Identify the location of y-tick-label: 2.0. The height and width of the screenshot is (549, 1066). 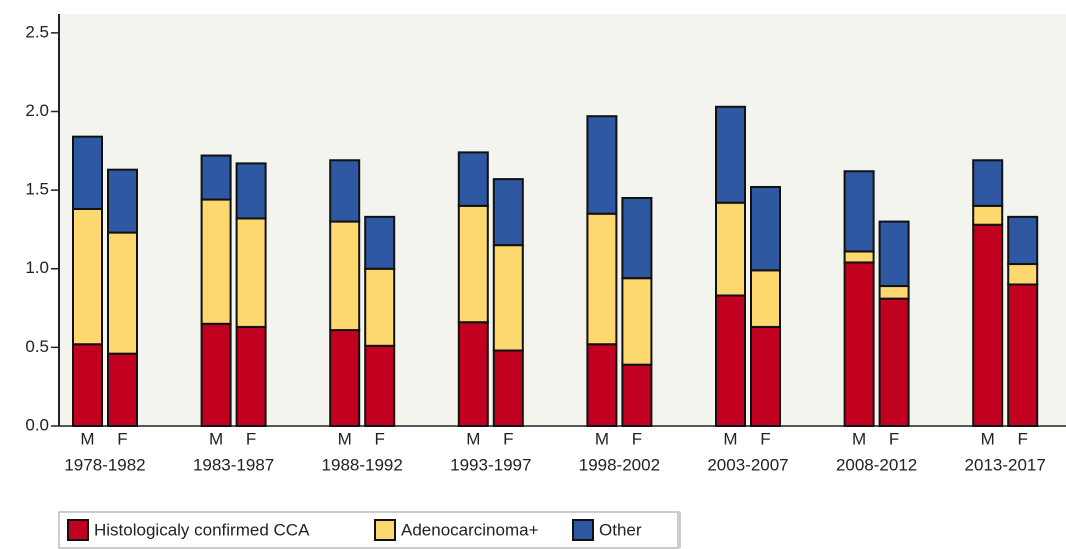
(37, 110).